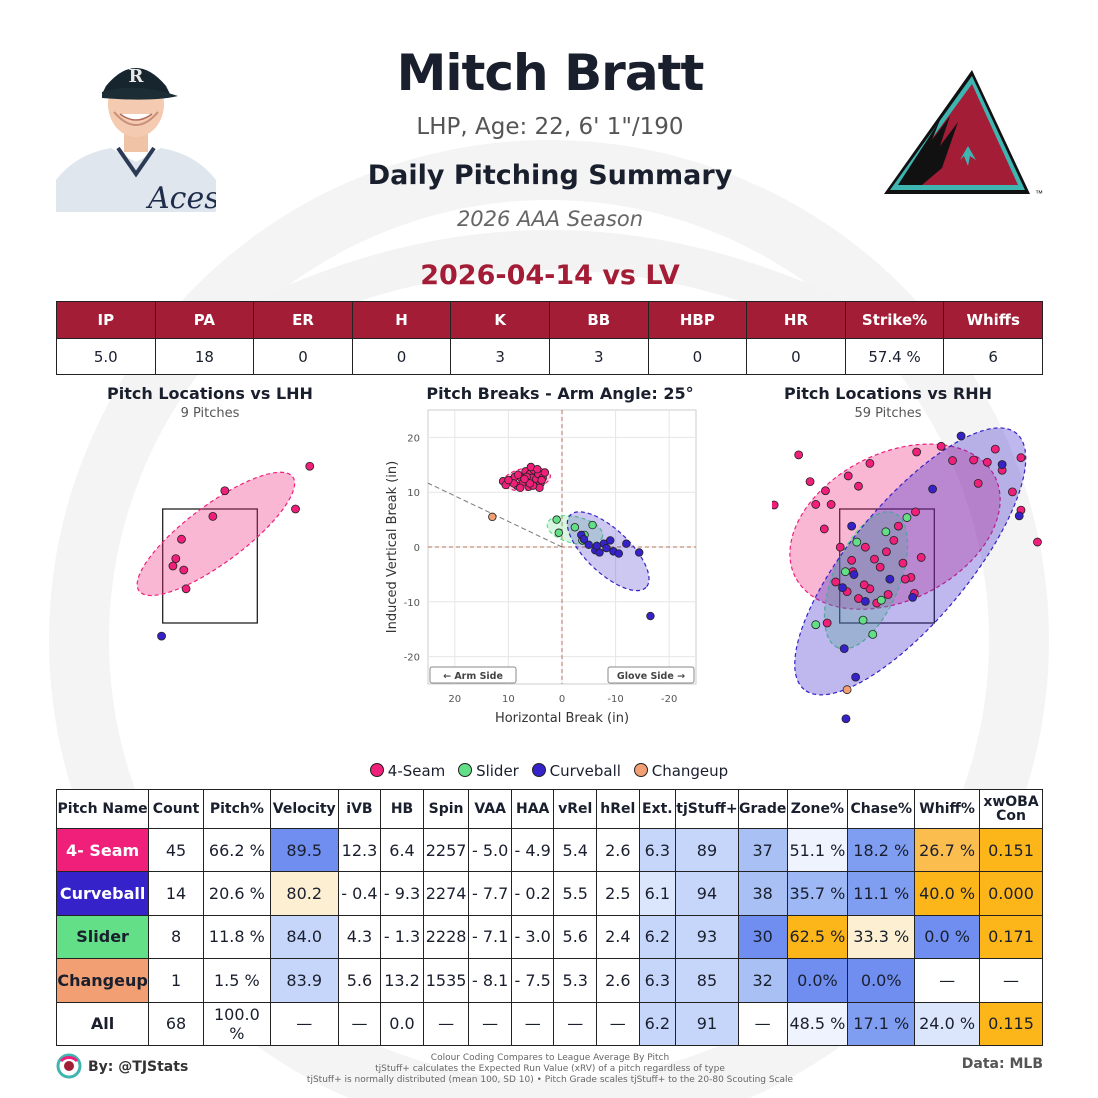 The image size is (1098, 1098). I want to click on pitch-table-header-count: Count, so click(176, 809).